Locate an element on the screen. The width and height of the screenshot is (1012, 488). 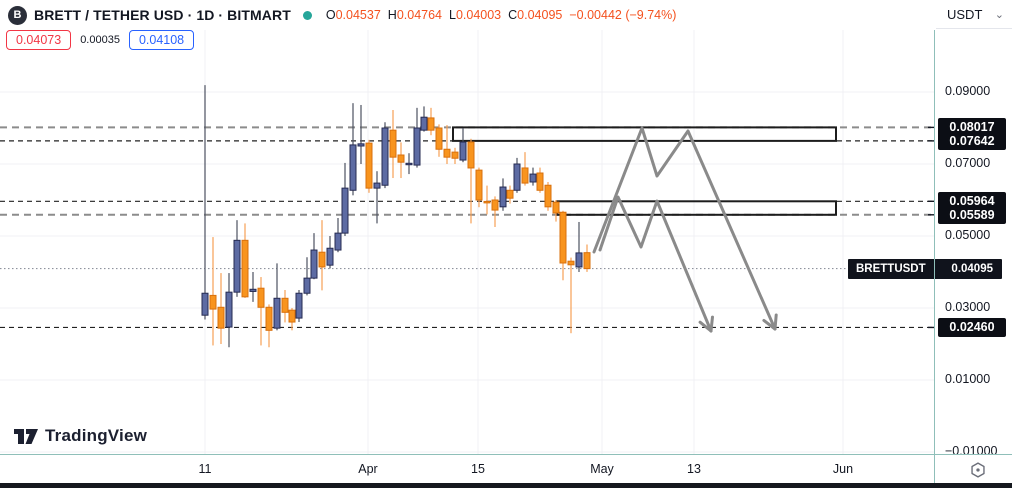
price-axis-badge: 0.07642 is located at coordinates (972, 141).